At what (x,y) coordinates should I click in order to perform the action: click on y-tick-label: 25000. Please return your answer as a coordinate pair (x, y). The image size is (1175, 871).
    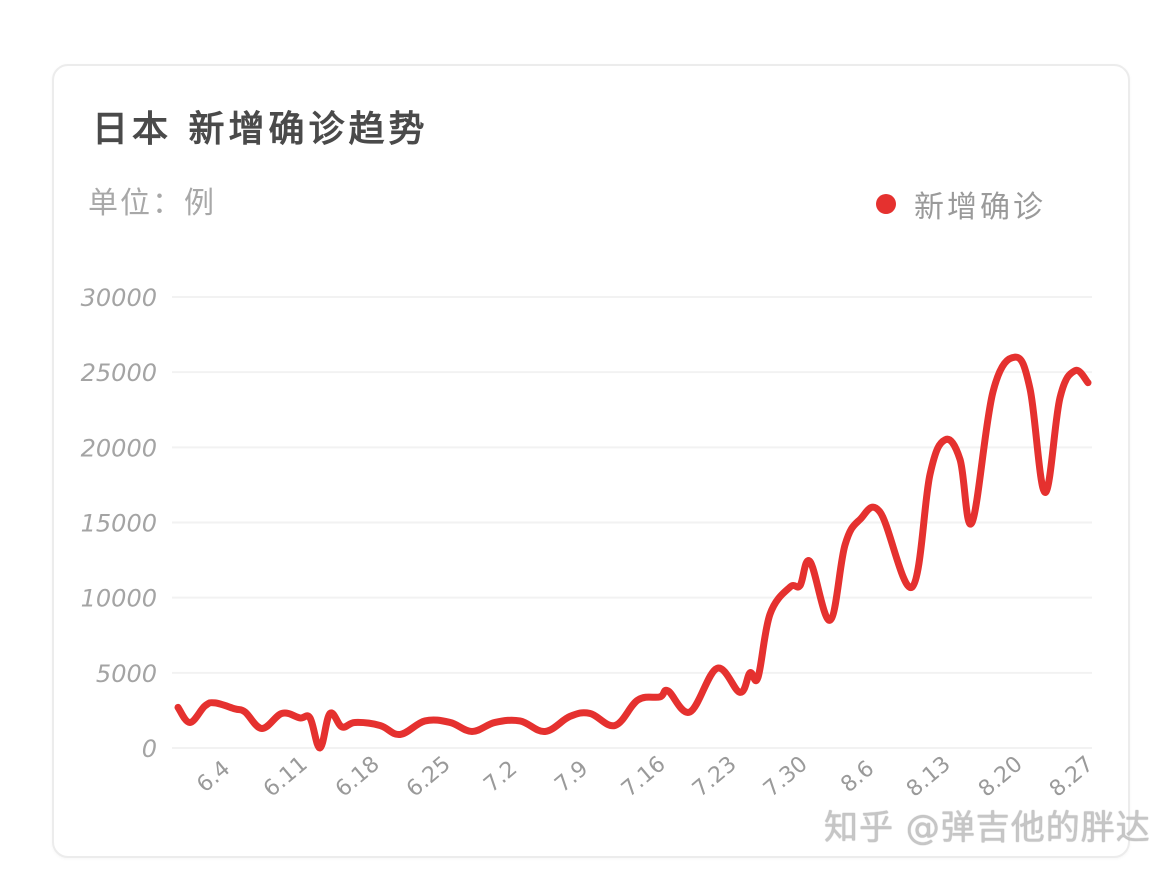
    Looking at the image, I should click on (119, 373).